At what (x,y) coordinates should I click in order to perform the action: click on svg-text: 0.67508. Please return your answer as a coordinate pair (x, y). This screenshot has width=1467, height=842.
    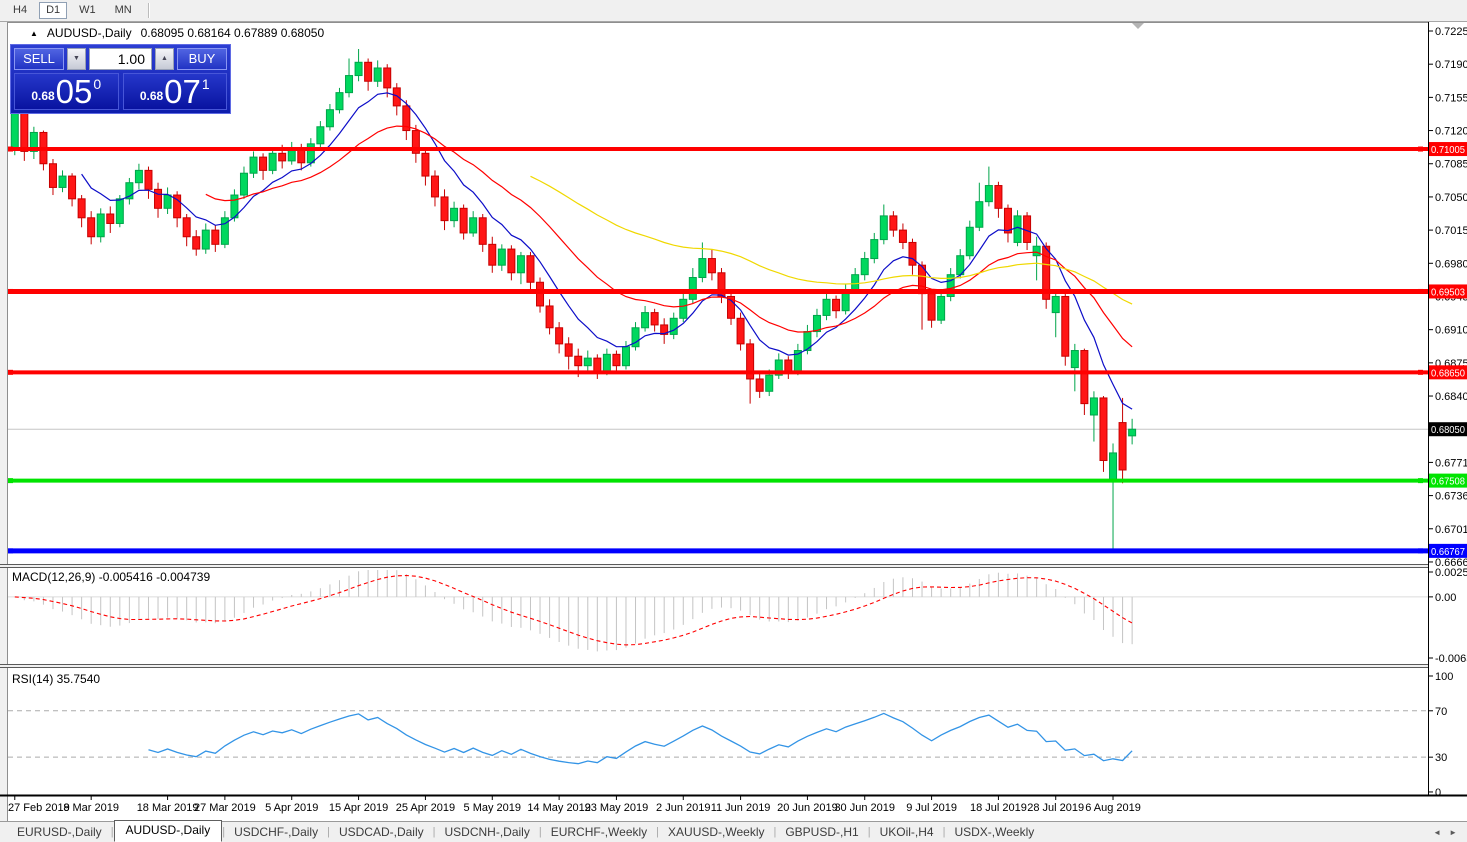
    Looking at the image, I should click on (1448, 482).